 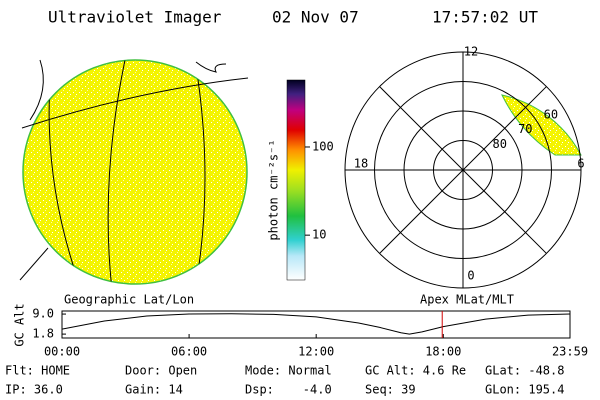 What do you see at coordinates (316, 352) in the screenshot?
I see `x-tick-label: 12:00` at bounding box center [316, 352].